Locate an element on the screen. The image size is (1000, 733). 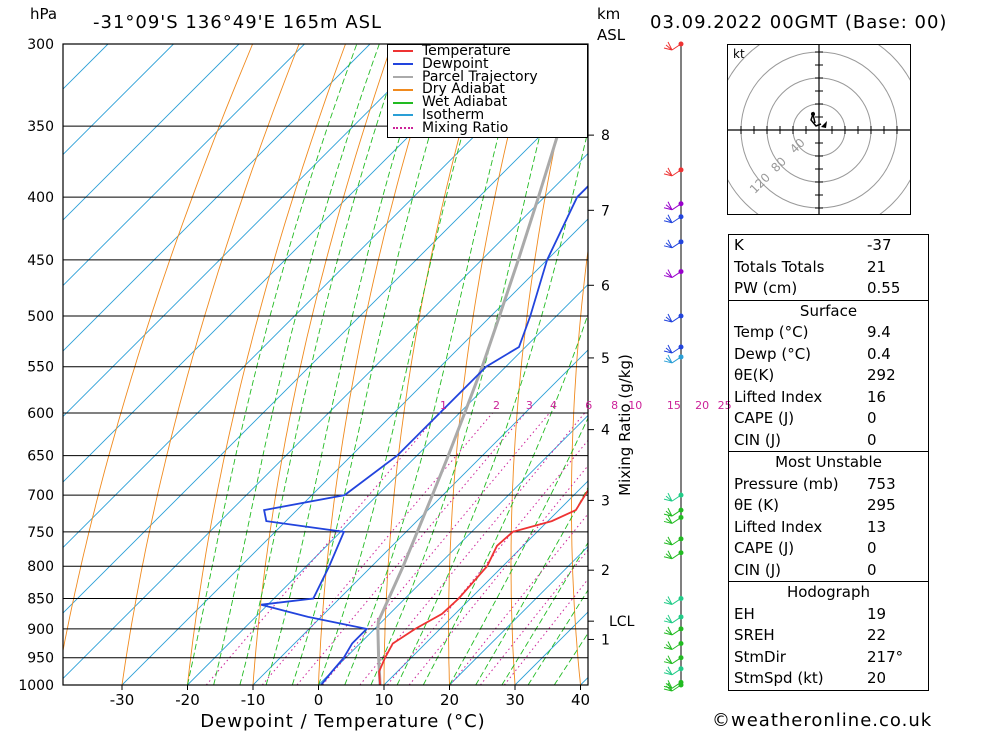
hodograph-ring-label: 120 is located at coordinates (760, 183).